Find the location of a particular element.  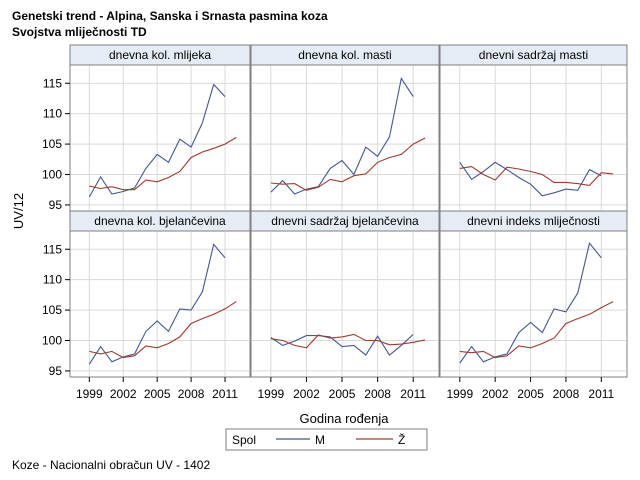

panel-title: dnevni sadržaj bjelančevina is located at coordinates (345, 221).